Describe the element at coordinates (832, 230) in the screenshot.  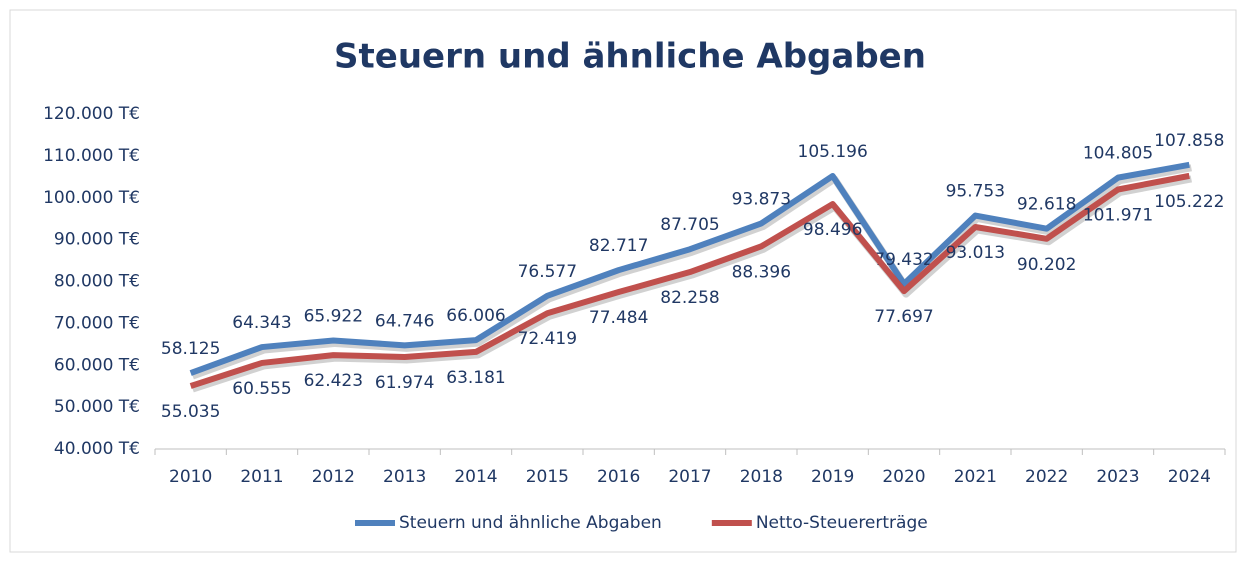
I see `data-label: 98.496` at that location.